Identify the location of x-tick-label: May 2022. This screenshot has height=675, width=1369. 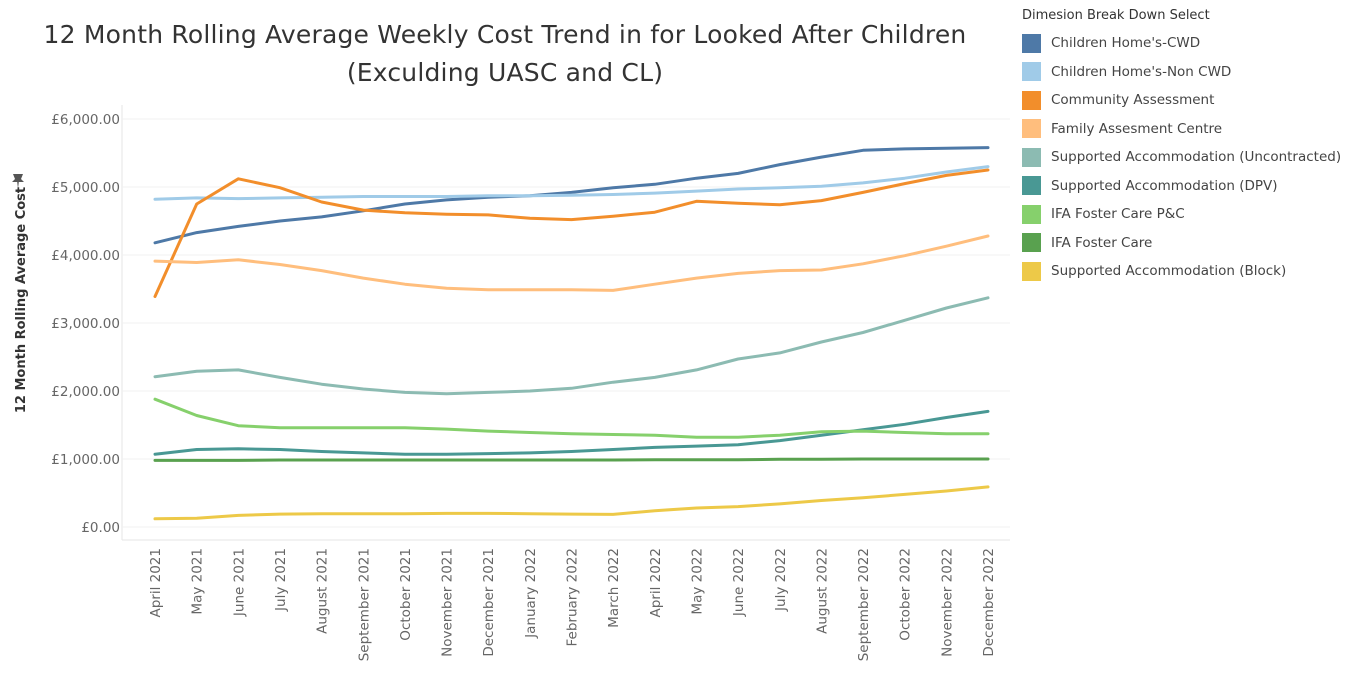
(697, 581).